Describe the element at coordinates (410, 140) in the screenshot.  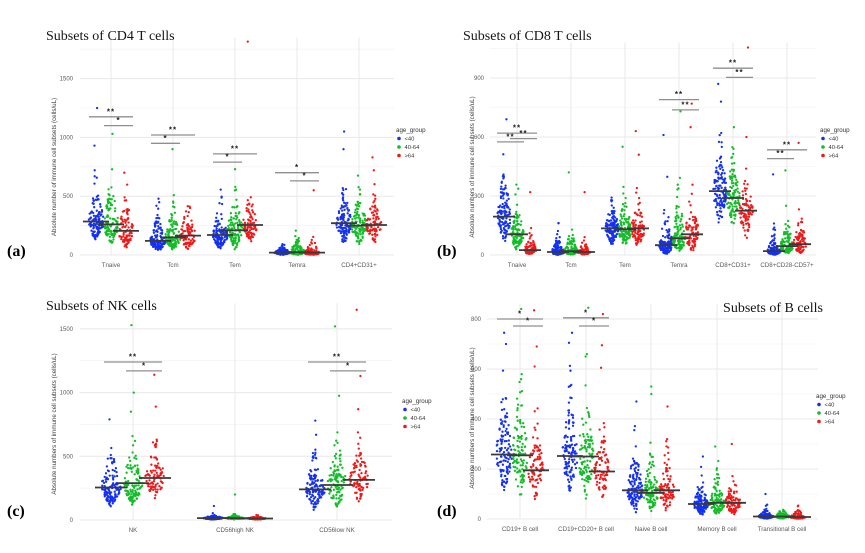
I see `legend-item-label: <40` at that location.